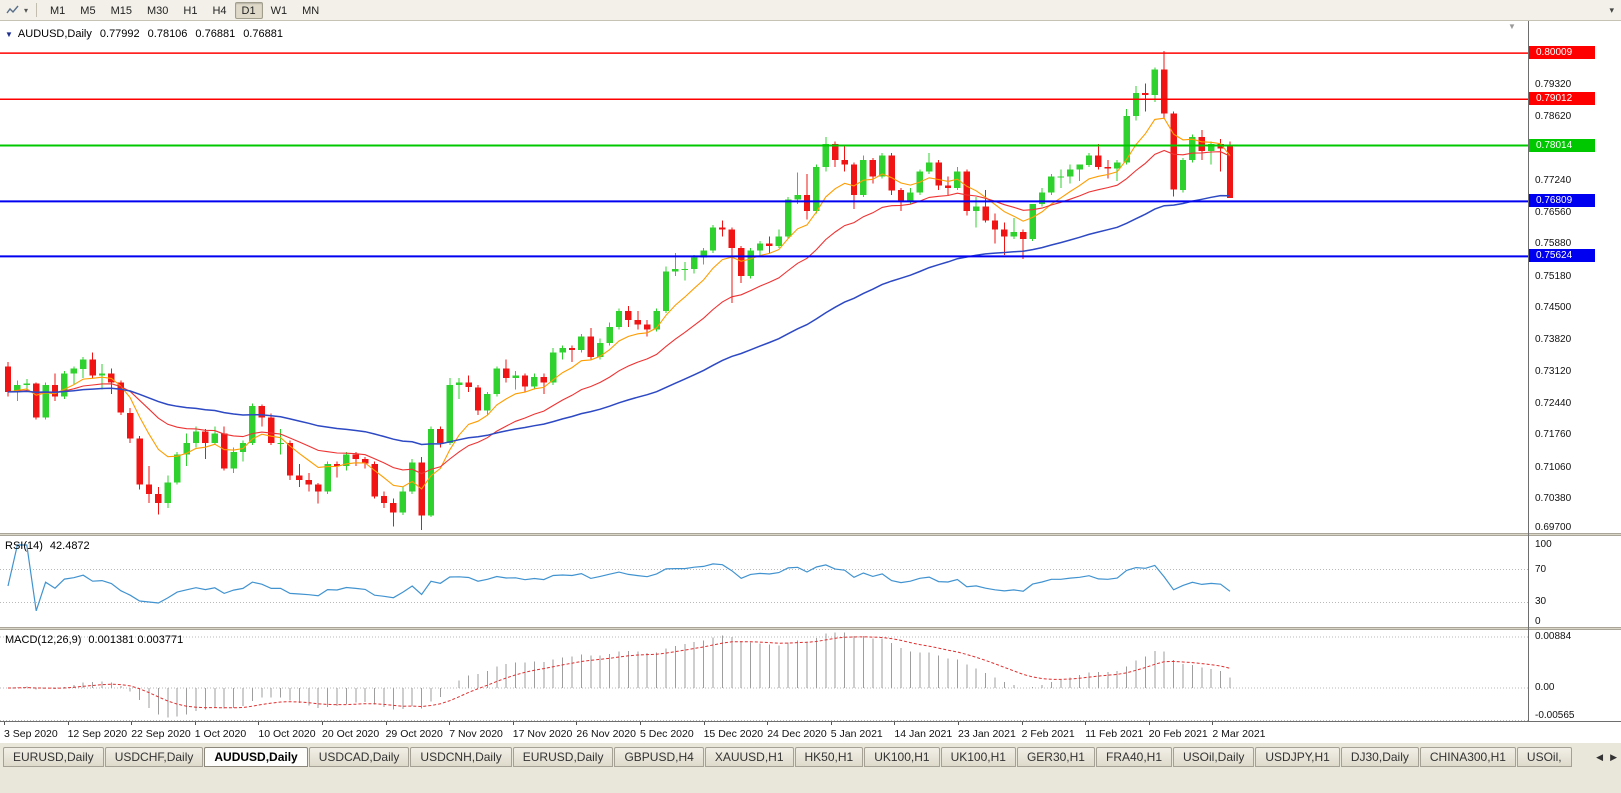  Describe the element at coordinates (476, 734) in the screenshot. I see `date-axis-label: 7 Nov 2020` at that location.